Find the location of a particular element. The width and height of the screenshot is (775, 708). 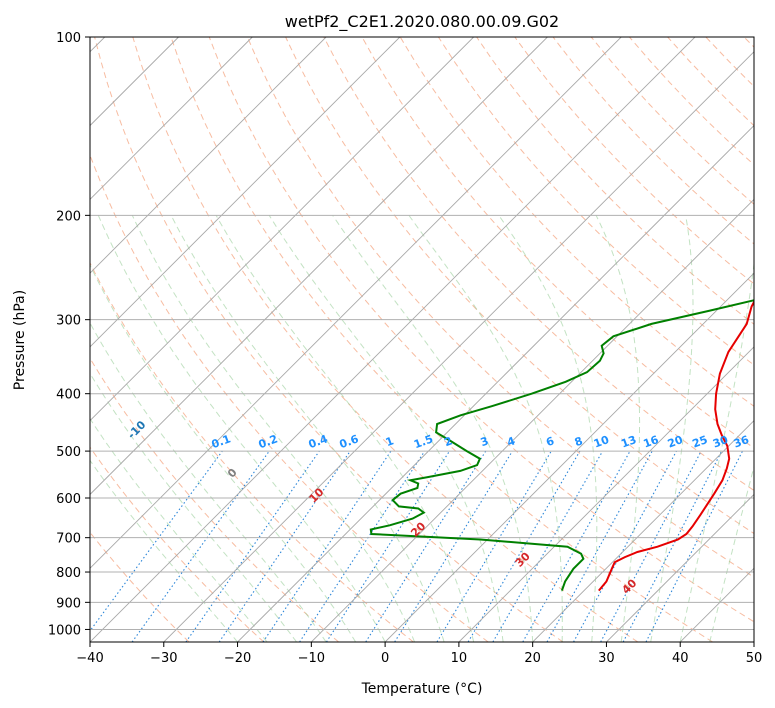

x-tick-label: −20 is located at coordinates (237, 658).